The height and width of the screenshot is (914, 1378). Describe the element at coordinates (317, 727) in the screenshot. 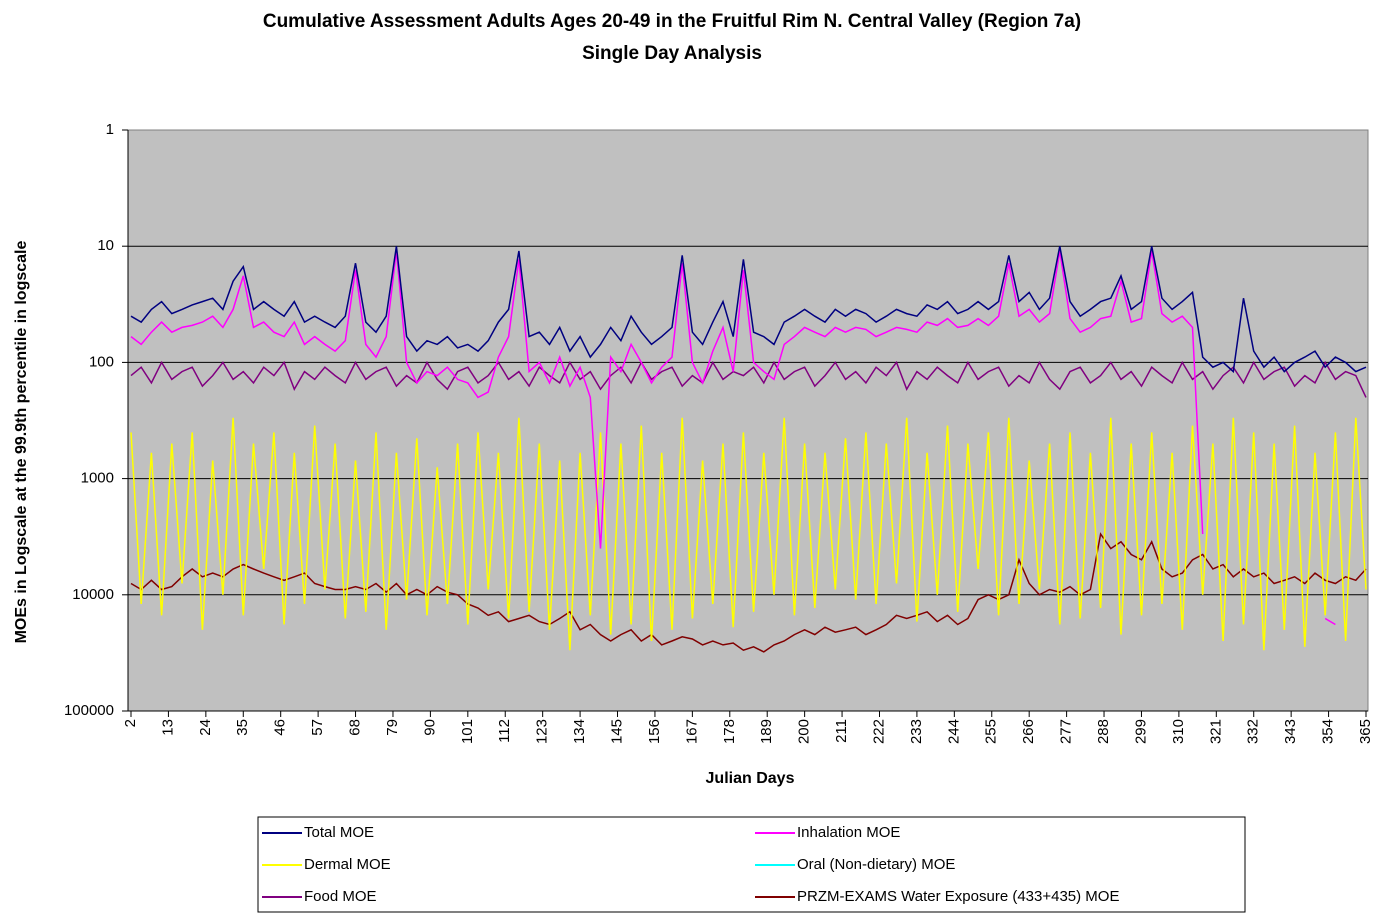

I see `x-tick-label: 57` at that location.